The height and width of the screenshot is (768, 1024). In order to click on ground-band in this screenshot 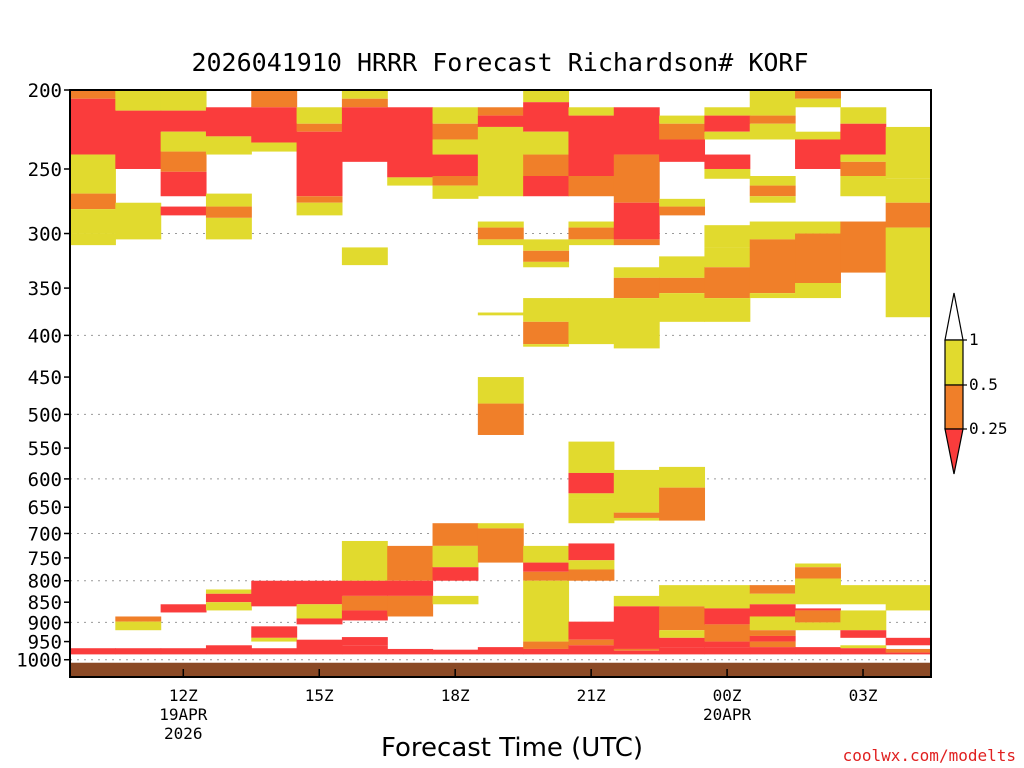, I will do `click(500, 669)`.